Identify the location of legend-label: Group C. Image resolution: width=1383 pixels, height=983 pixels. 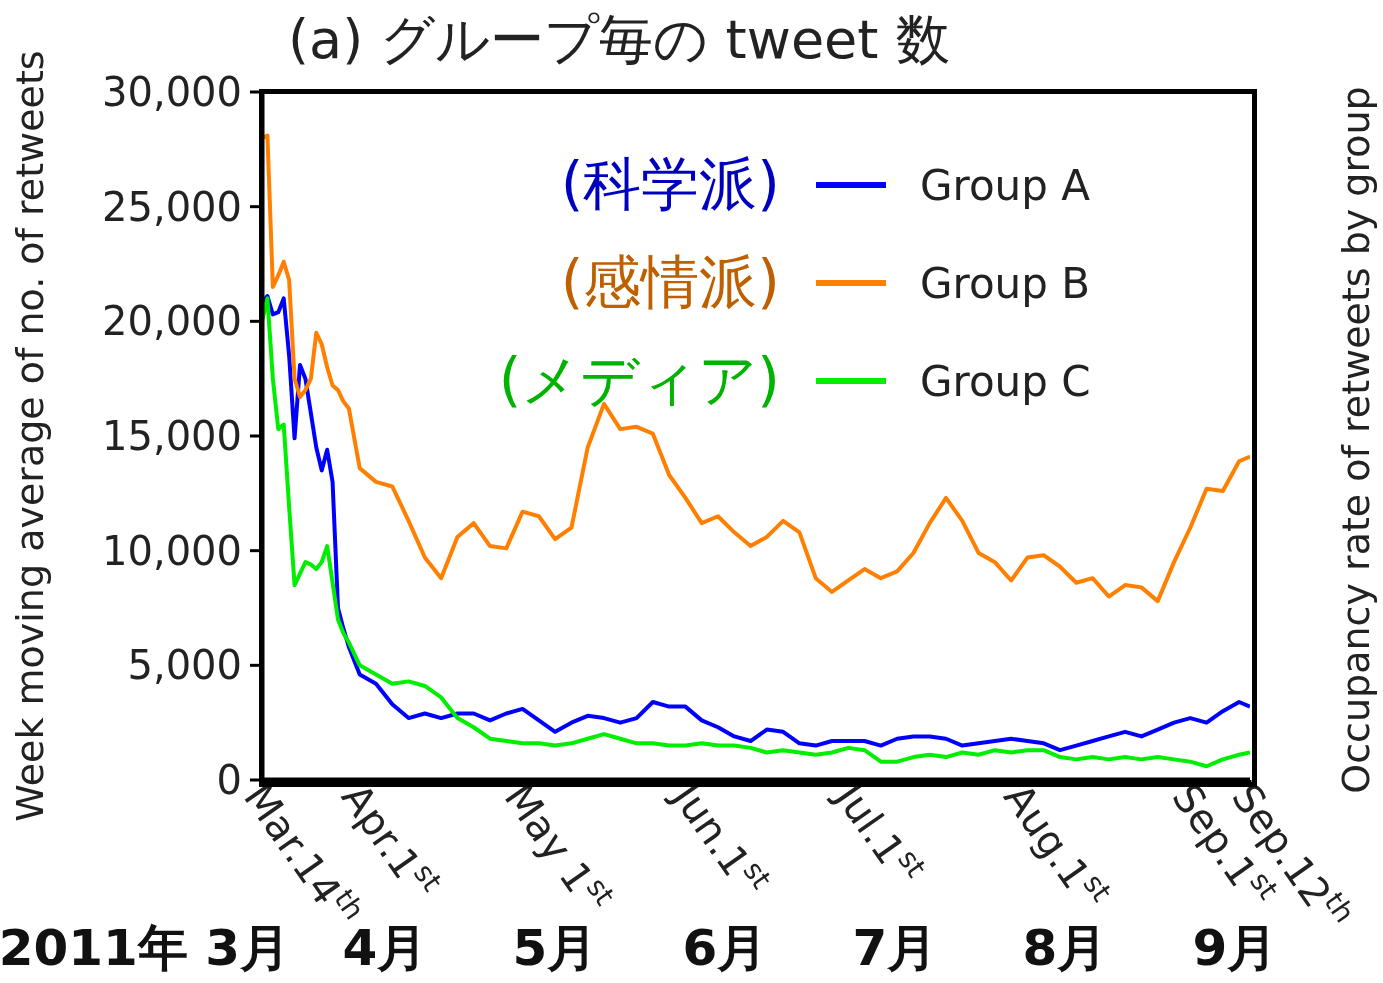
(1006, 381).